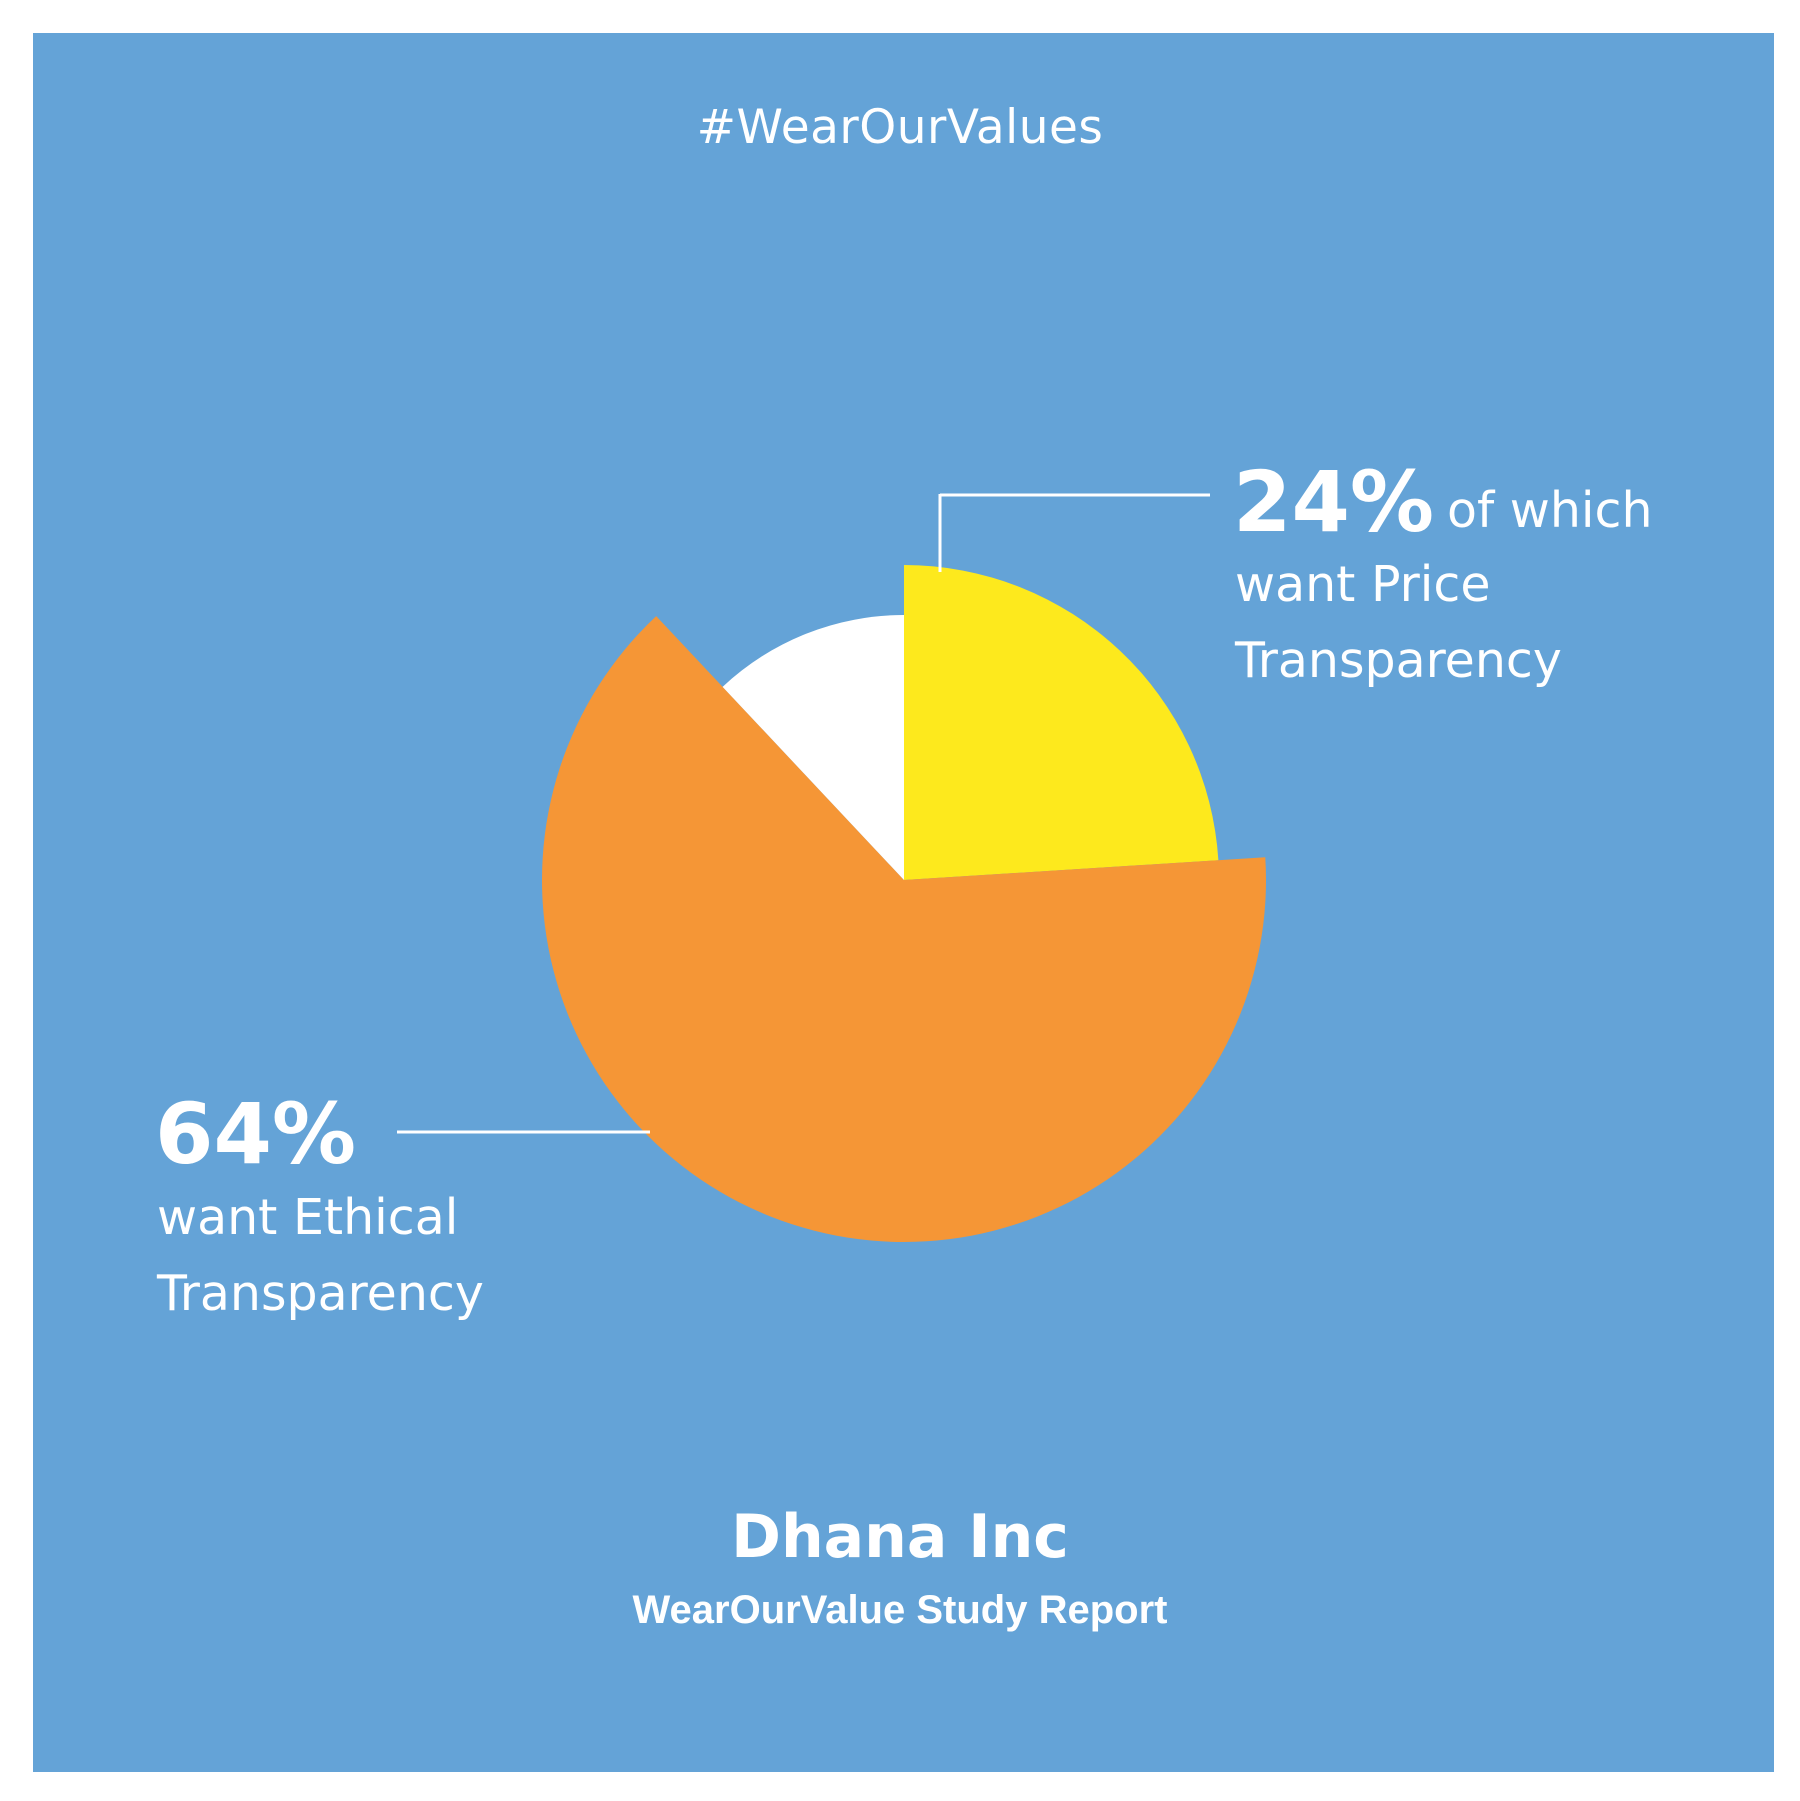 The image size is (1800, 1801). I want to click on price-label-line1: of which, so click(1550, 510).